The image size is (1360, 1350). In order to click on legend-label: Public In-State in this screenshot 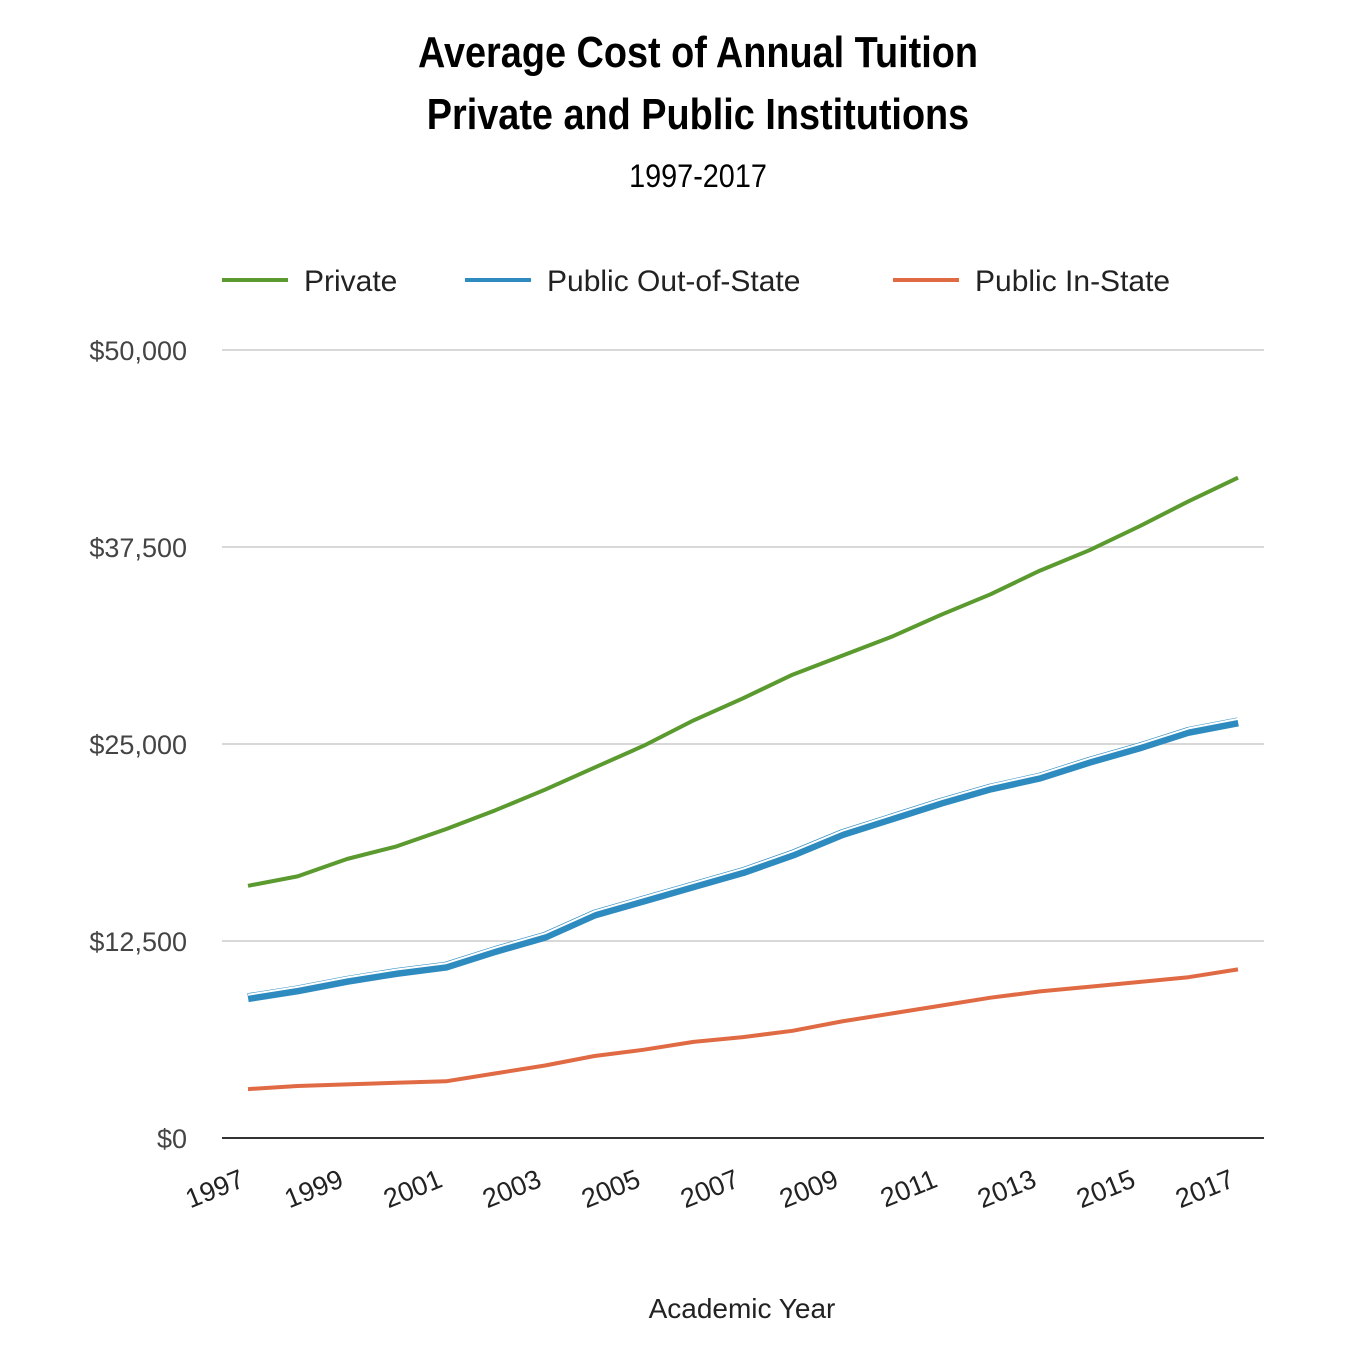, I will do `click(1072, 281)`.